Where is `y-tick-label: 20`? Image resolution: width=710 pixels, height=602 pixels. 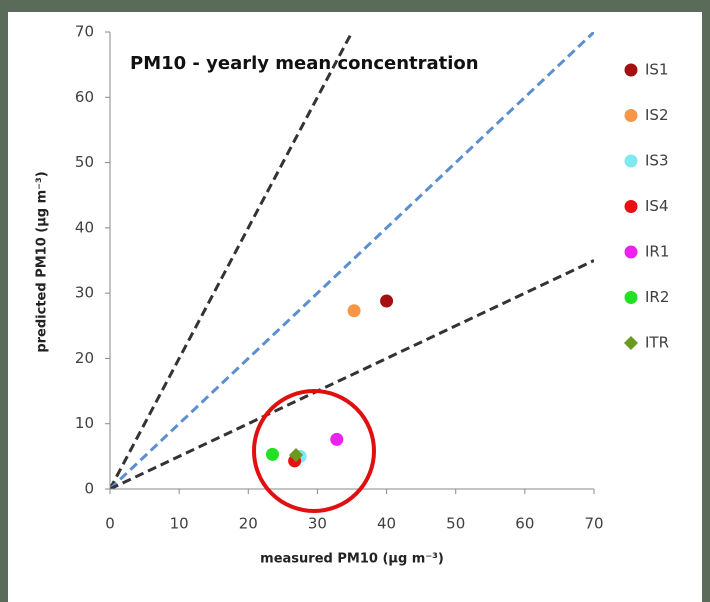
y-tick-label: 20 is located at coordinates (84, 358).